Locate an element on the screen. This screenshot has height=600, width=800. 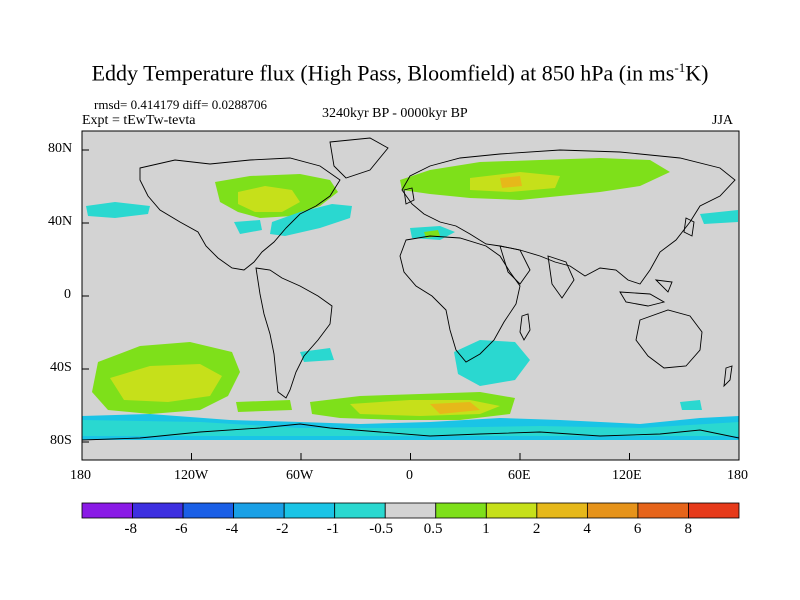
anomaly-antarctic-belt-light is located at coordinates (410, 428).